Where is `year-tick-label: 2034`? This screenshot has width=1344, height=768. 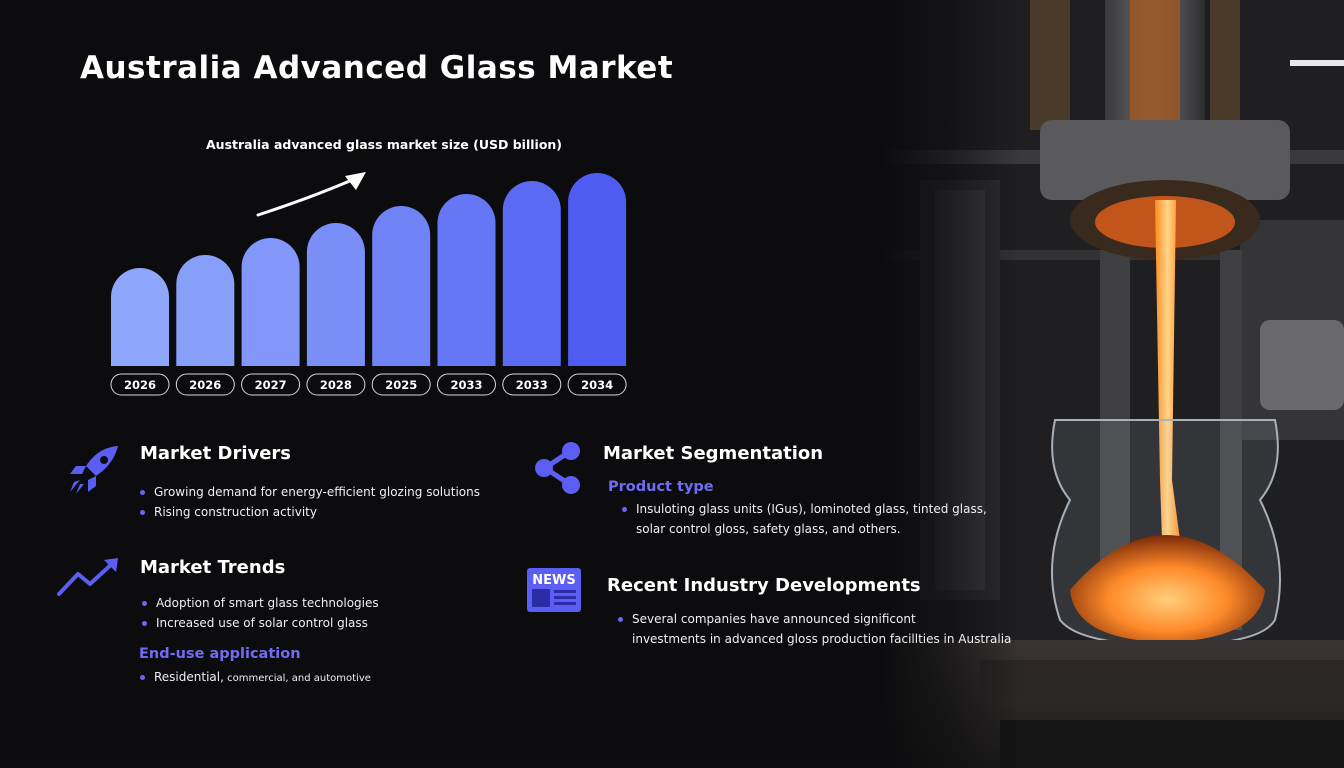 year-tick-label: 2034 is located at coordinates (597, 385).